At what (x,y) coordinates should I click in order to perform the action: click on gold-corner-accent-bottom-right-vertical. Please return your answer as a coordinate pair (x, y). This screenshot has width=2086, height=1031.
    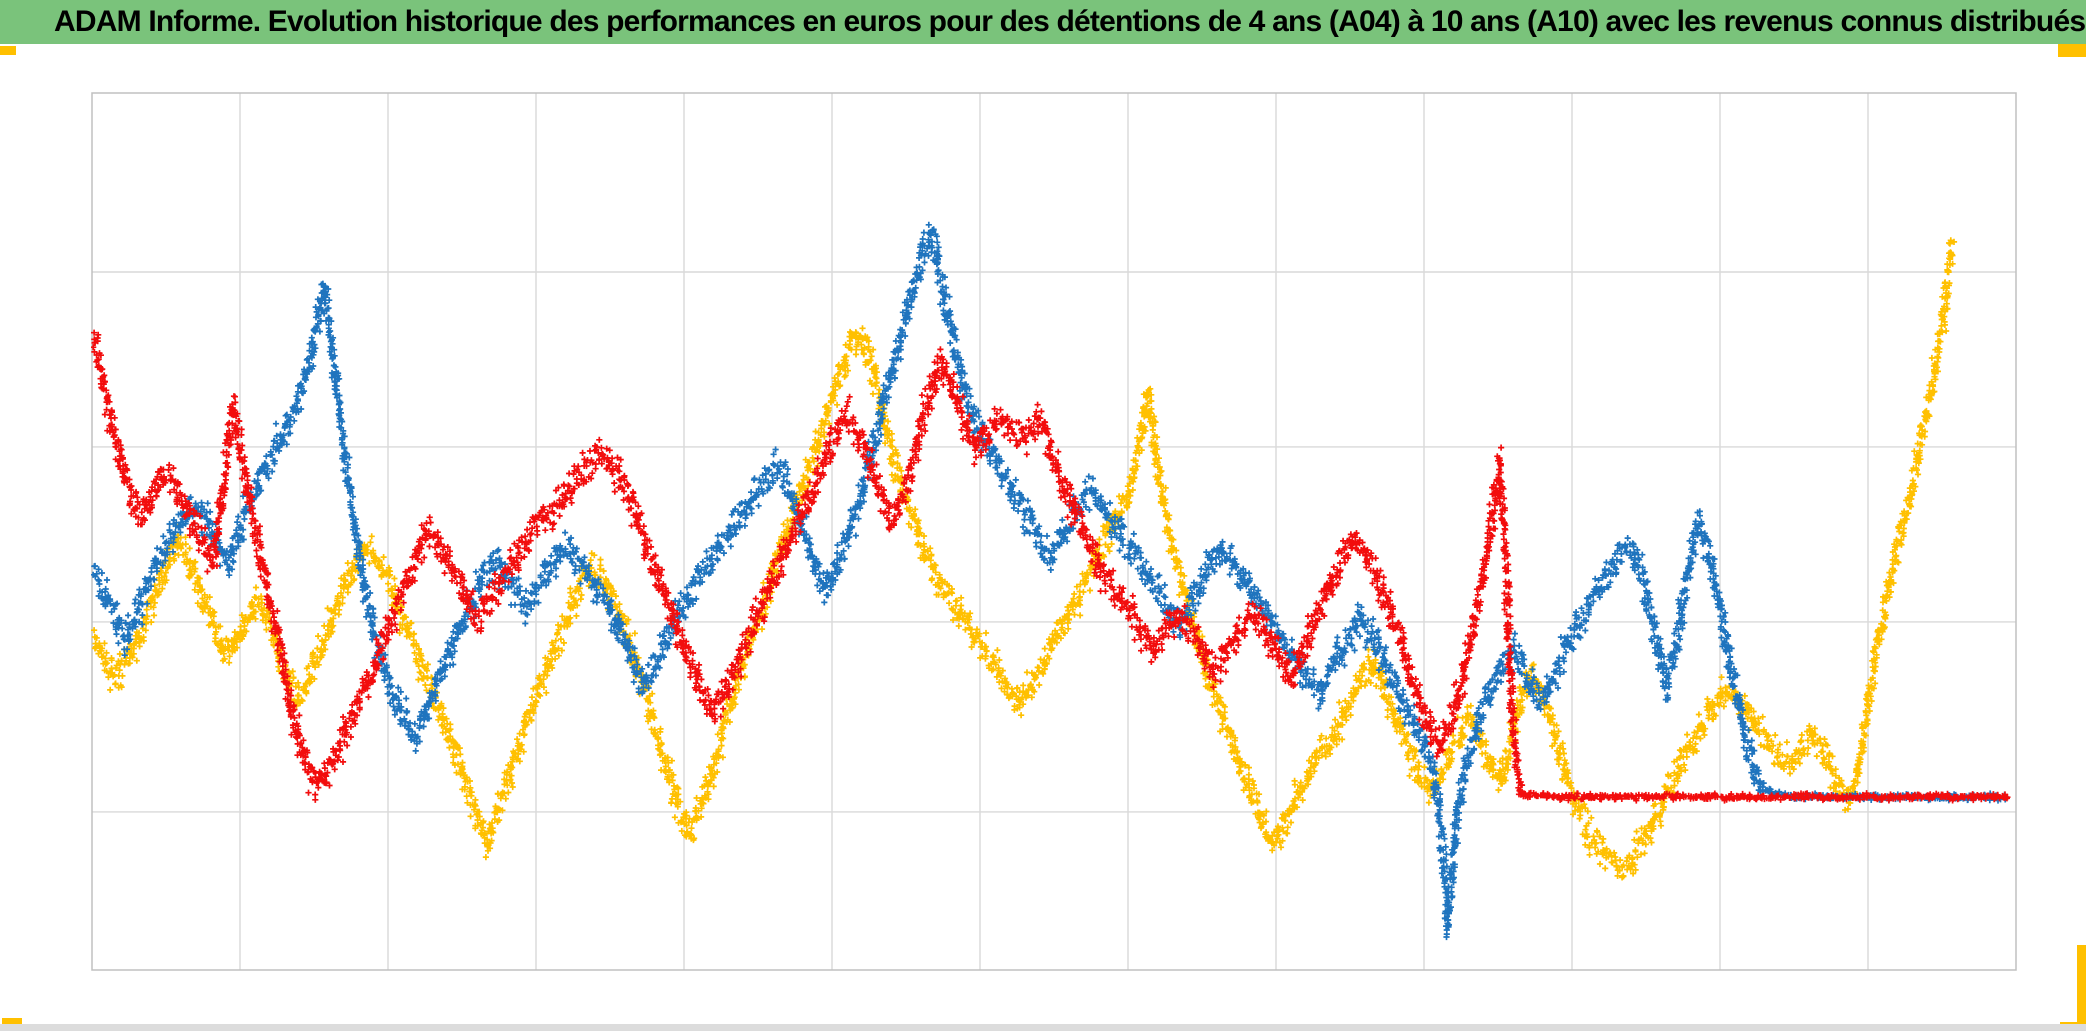
    Looking at the image, I should click on (2081, 988).